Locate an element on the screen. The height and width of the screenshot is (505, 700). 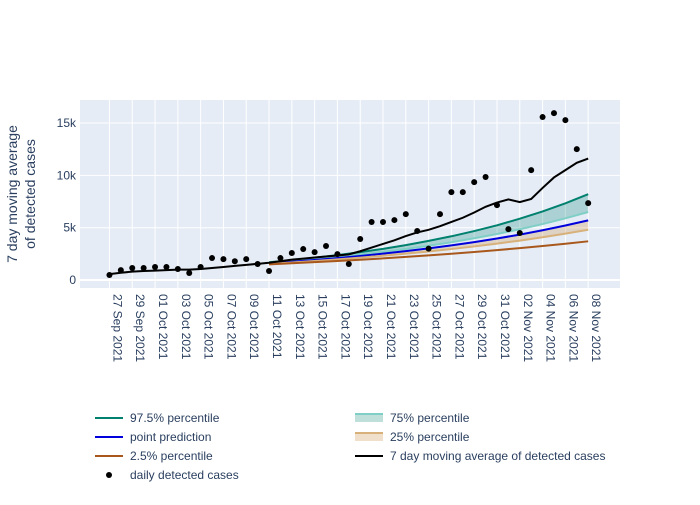
x-tick-label: 27 Oct 2021 is located at coordinates (459, 327).